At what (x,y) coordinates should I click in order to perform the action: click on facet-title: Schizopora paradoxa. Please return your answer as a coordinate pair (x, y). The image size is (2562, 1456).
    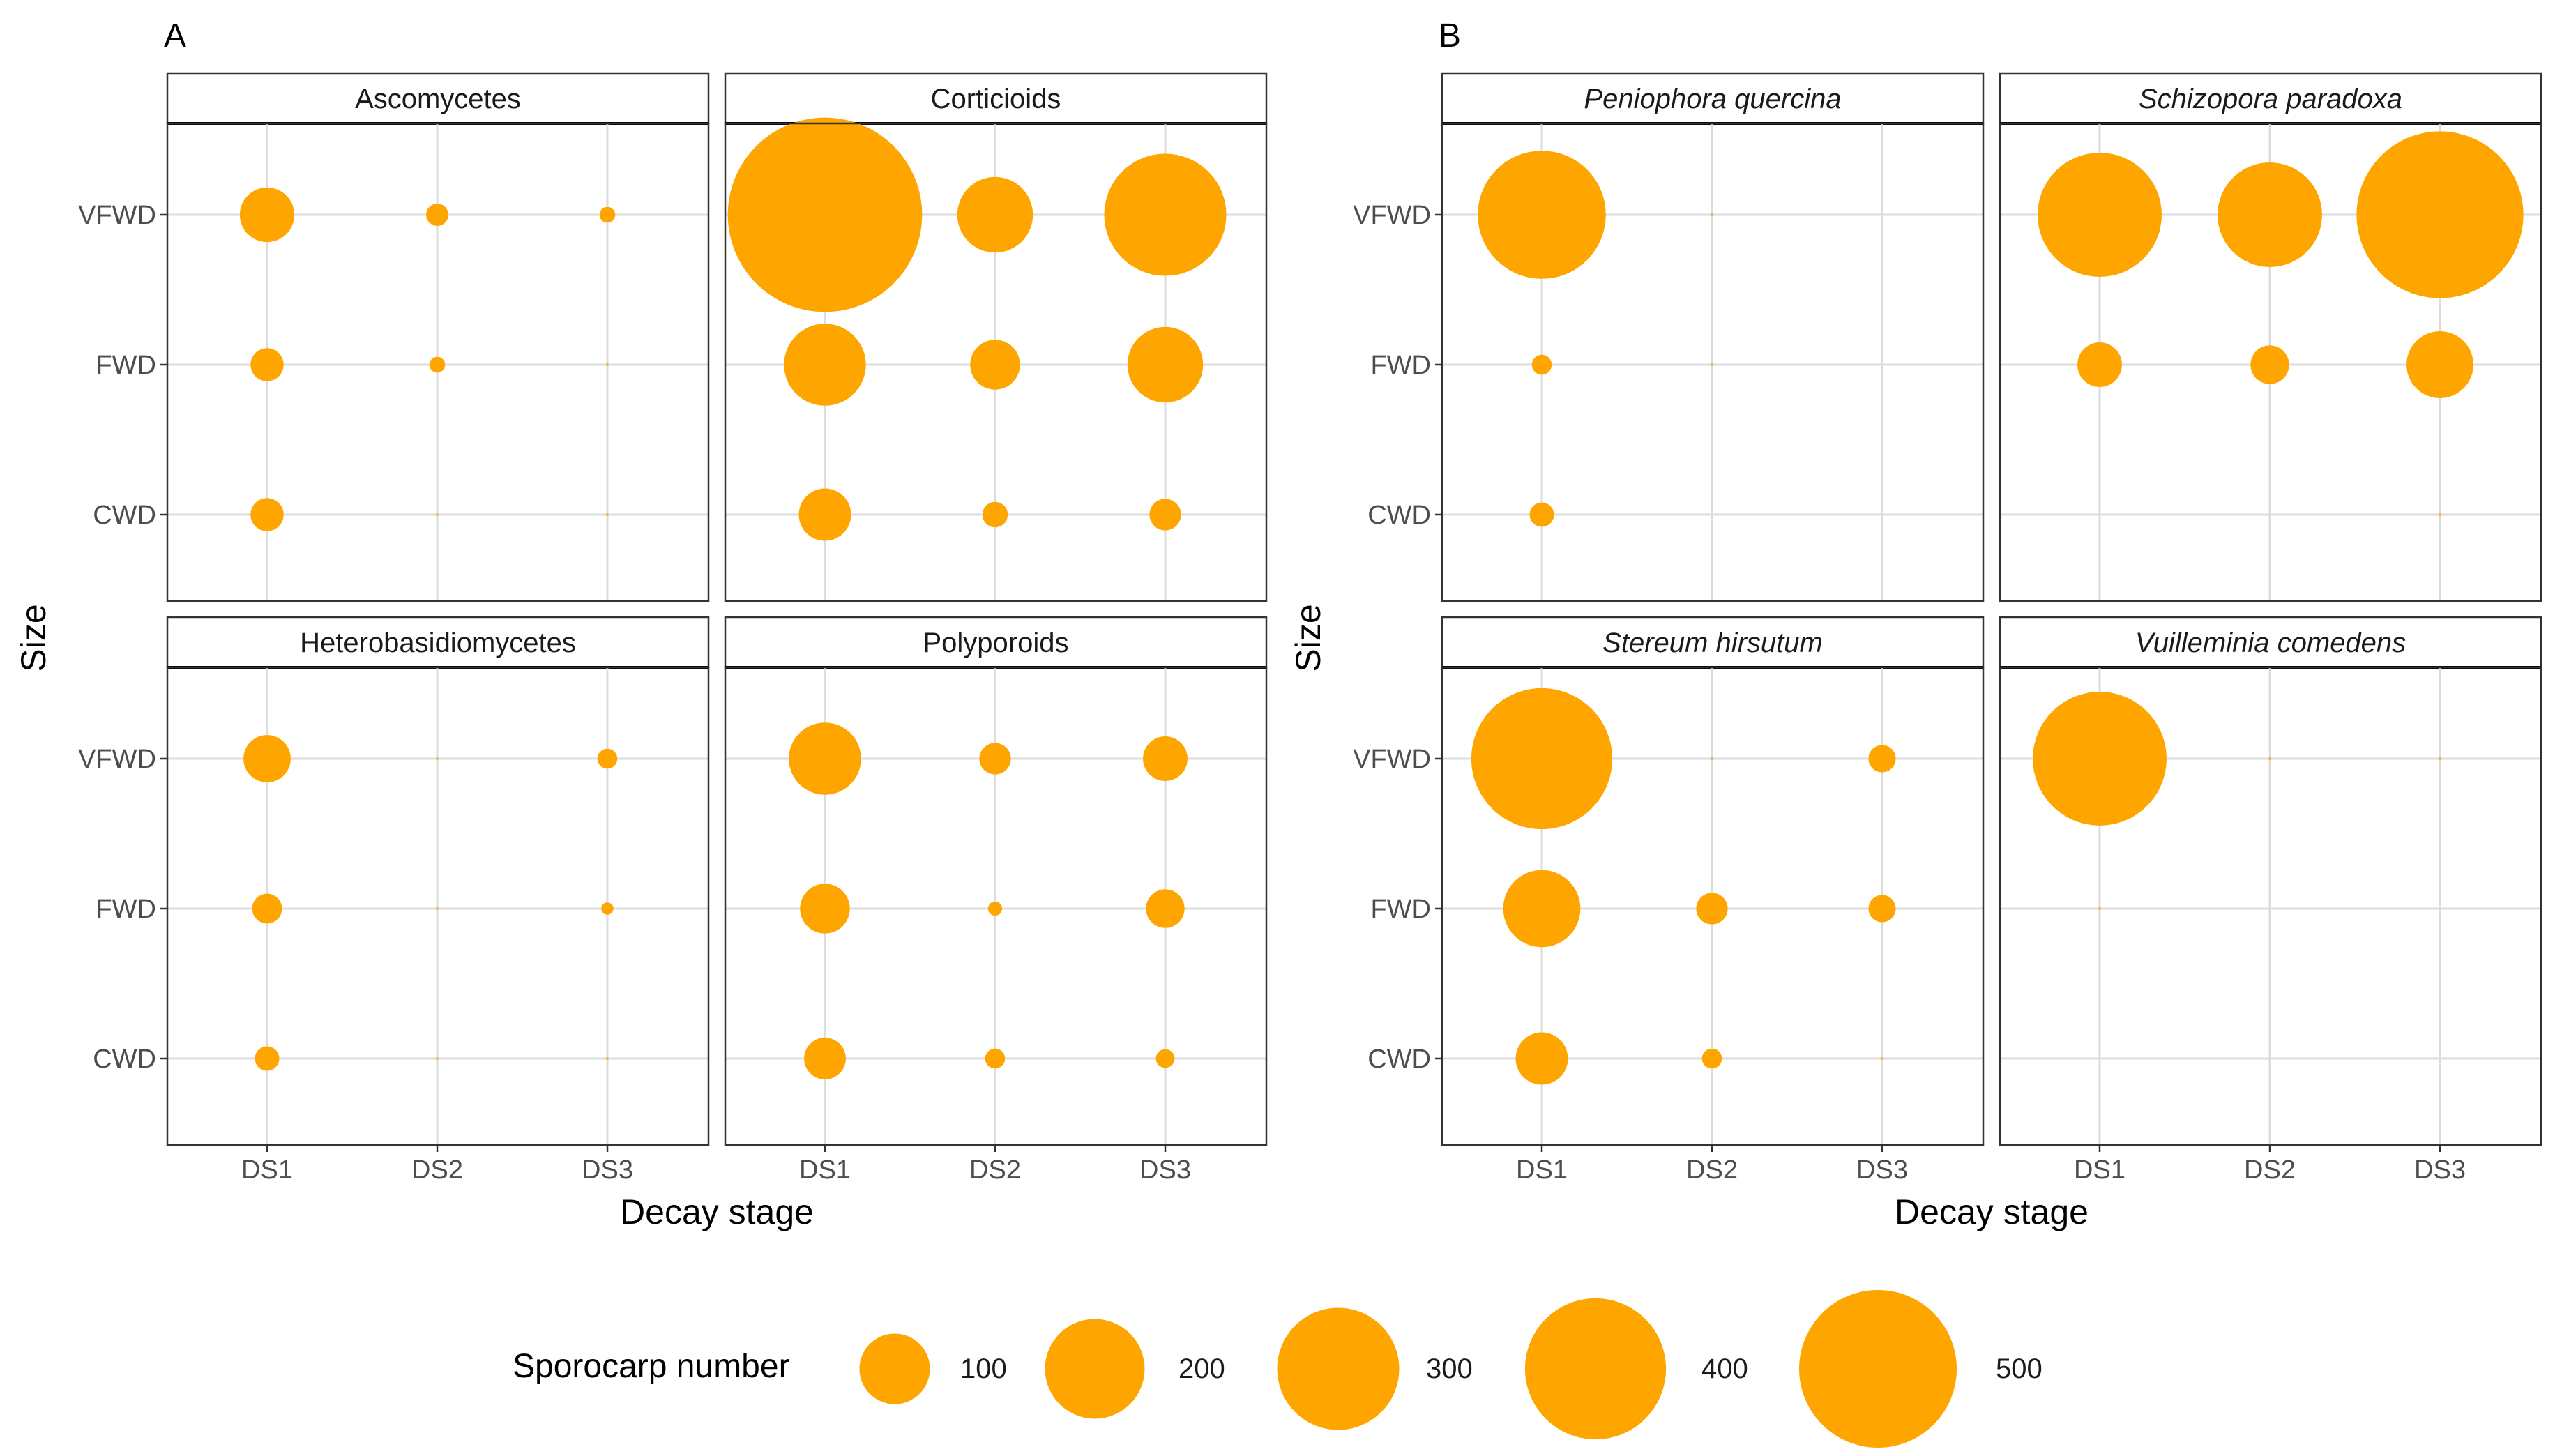
    Looking at the image, I should click on (2270, 99).